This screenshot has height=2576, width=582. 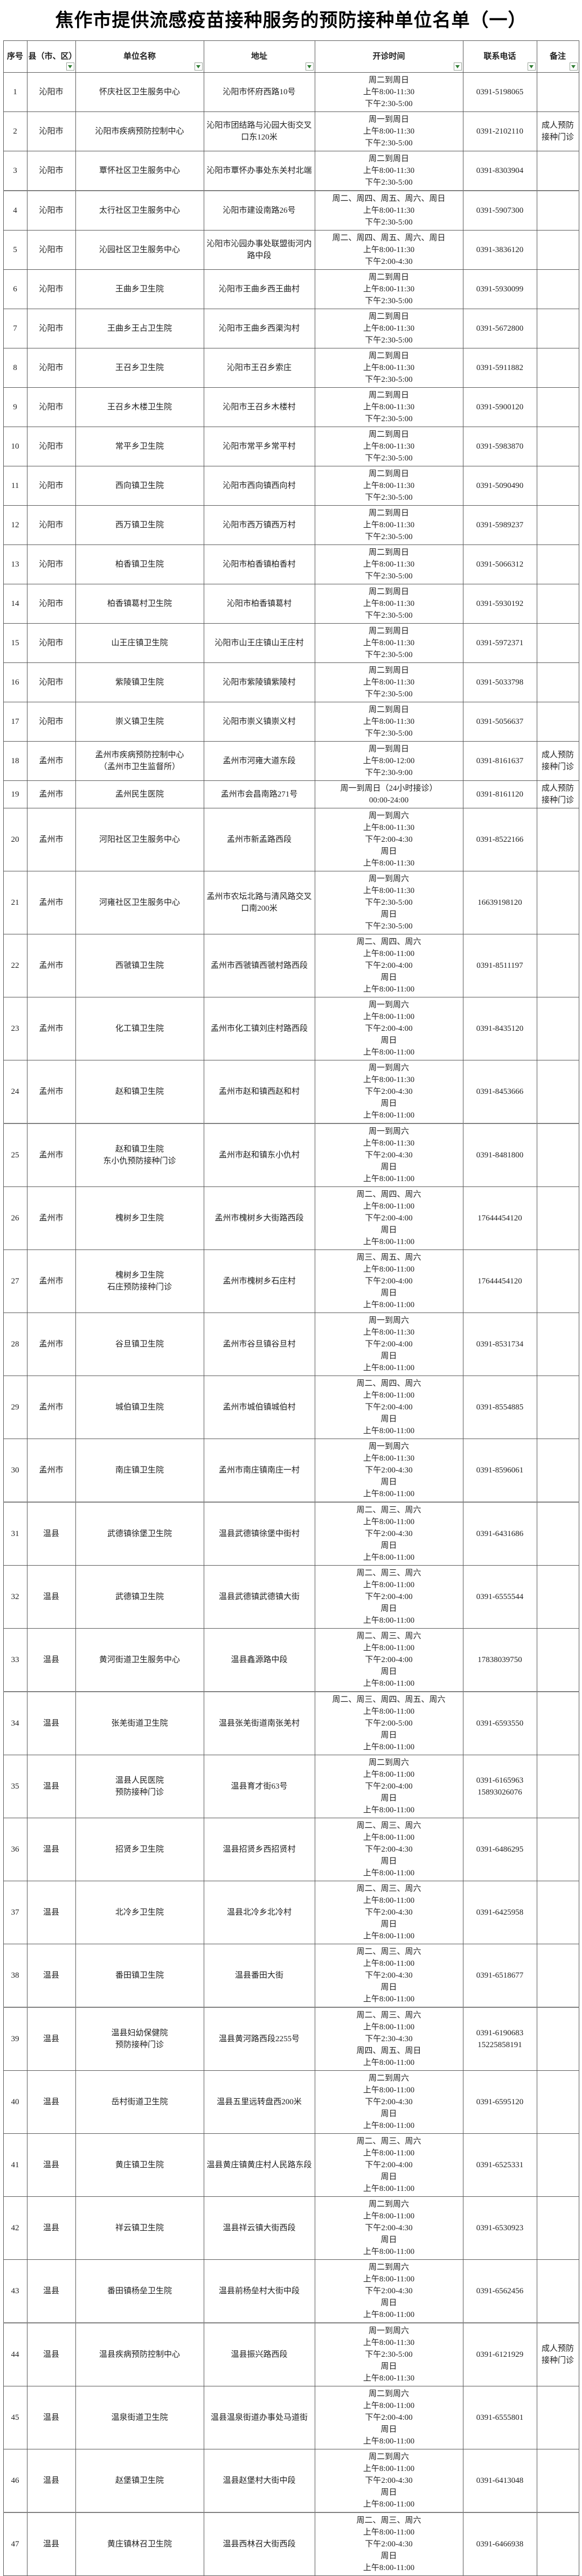 I want to click on cell-address: 温县祥云镇大街西段, so click(x=259, y=2228).